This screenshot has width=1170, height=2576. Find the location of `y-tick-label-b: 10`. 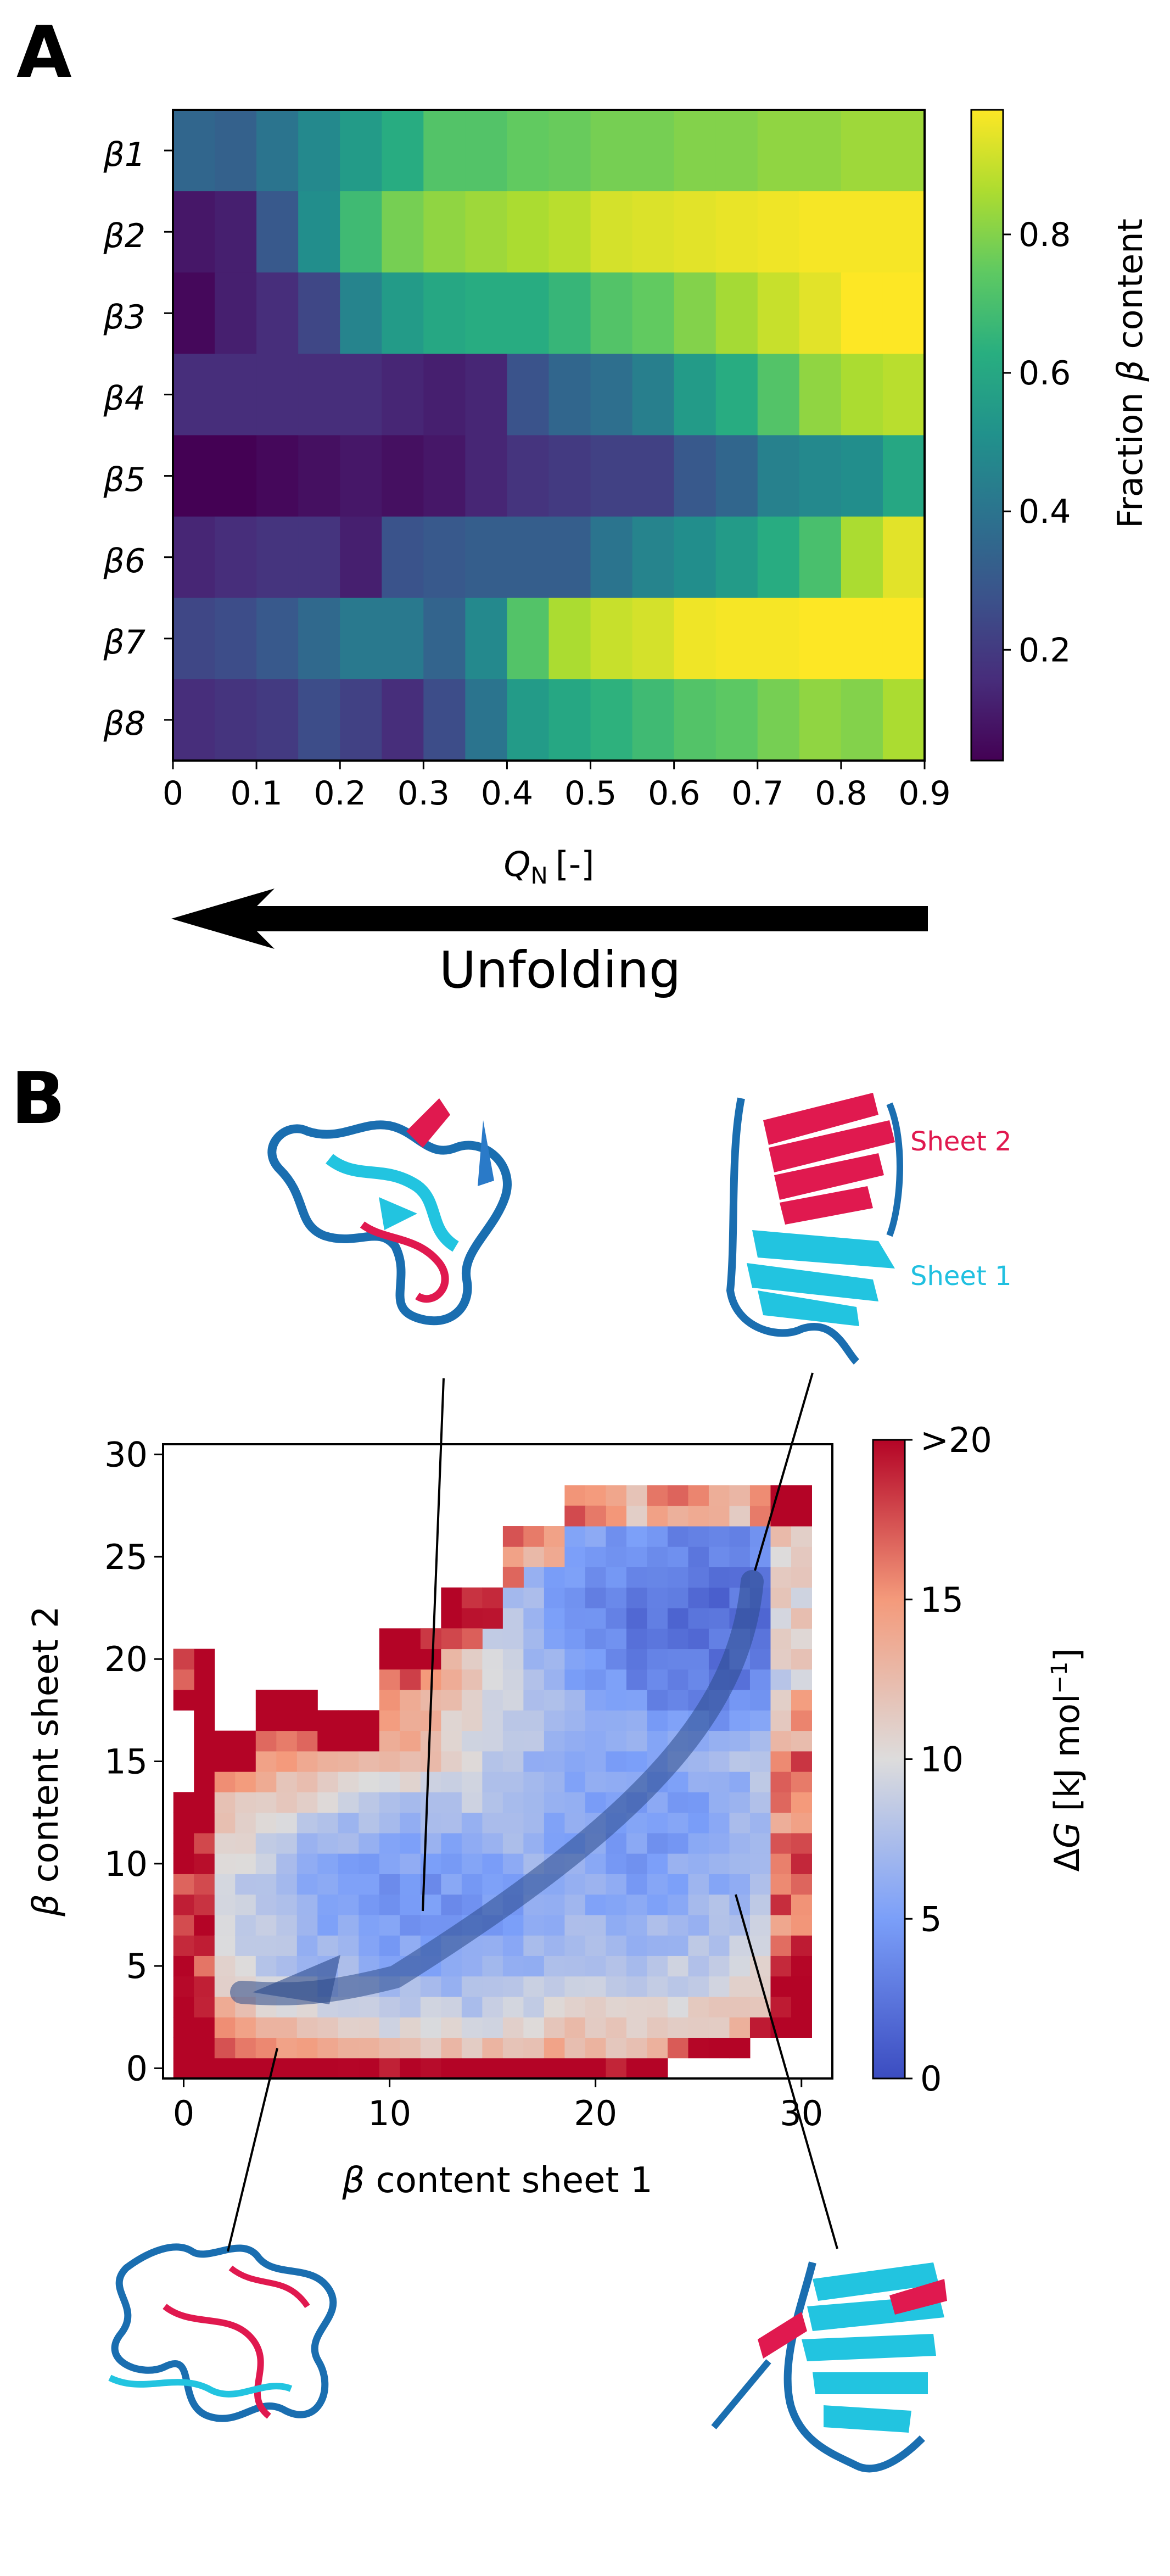

y-tick-label-b: 10 is located at coordinates (126, 1864).